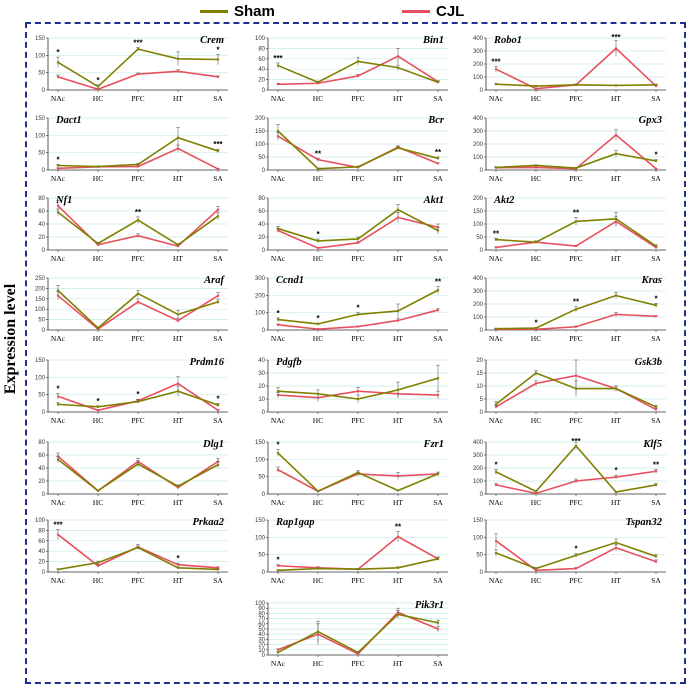 The height and width of the screenshot is (690, 694). What do you see at coordinates (40, 289) in the screenshot?
I see `y-tick-label: 200` at bounding box center [40, 289].